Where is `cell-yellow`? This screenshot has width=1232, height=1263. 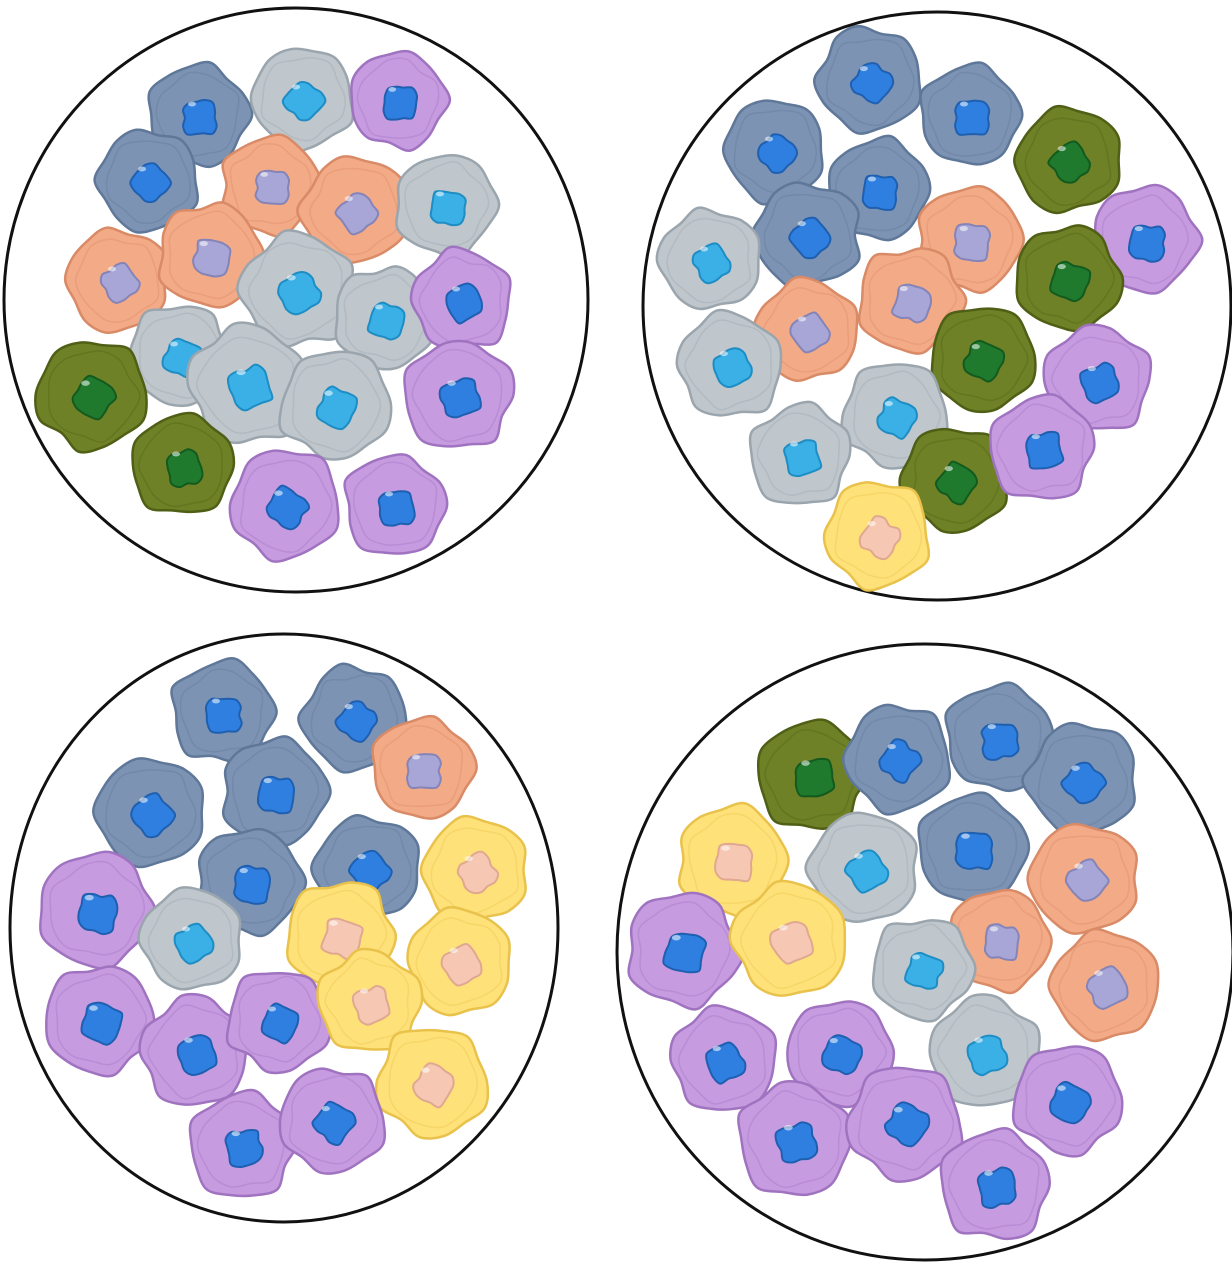 cell-yellow is located at coordinates (473, 869).